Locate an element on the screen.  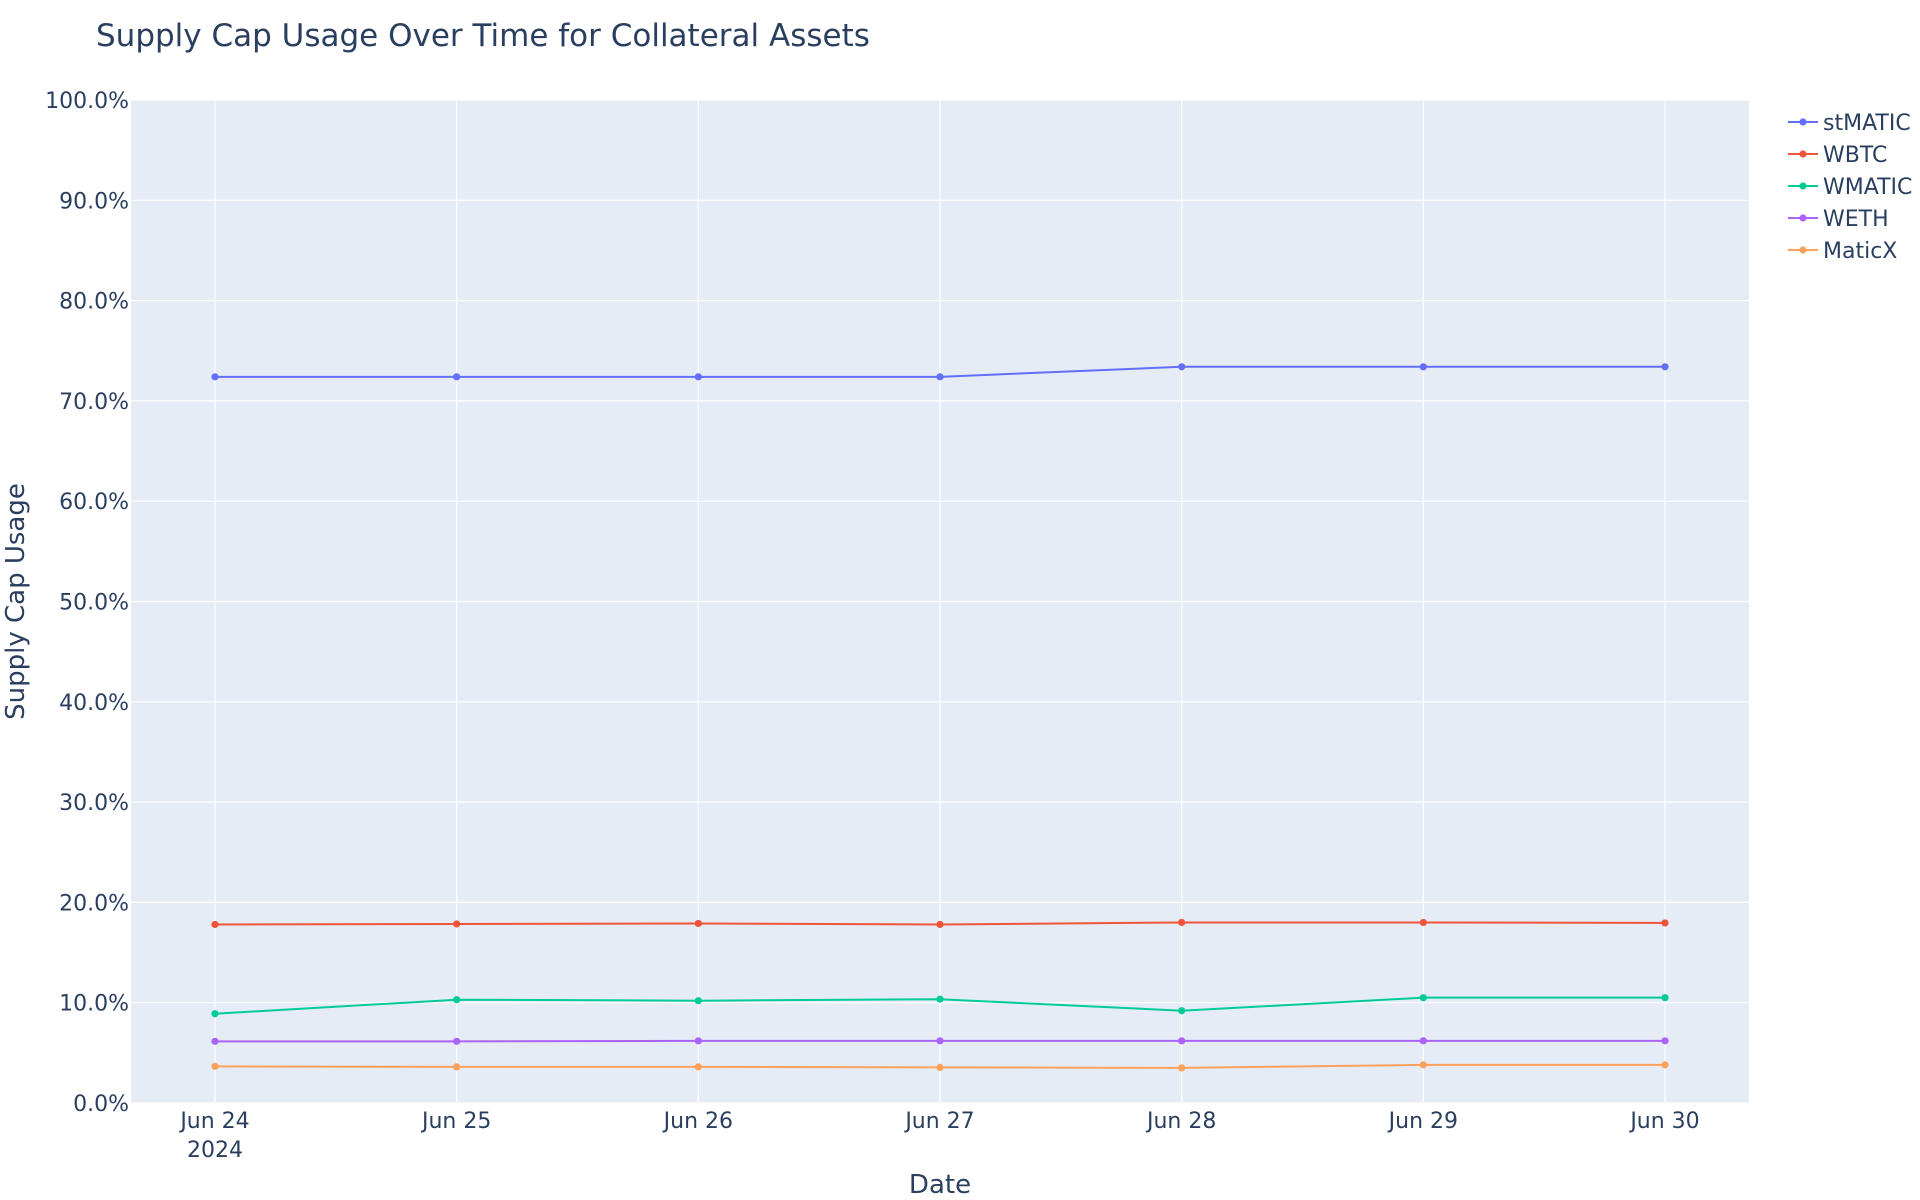
legend-label-stmatic: stMATIC is located at coordinates (1867, 123).